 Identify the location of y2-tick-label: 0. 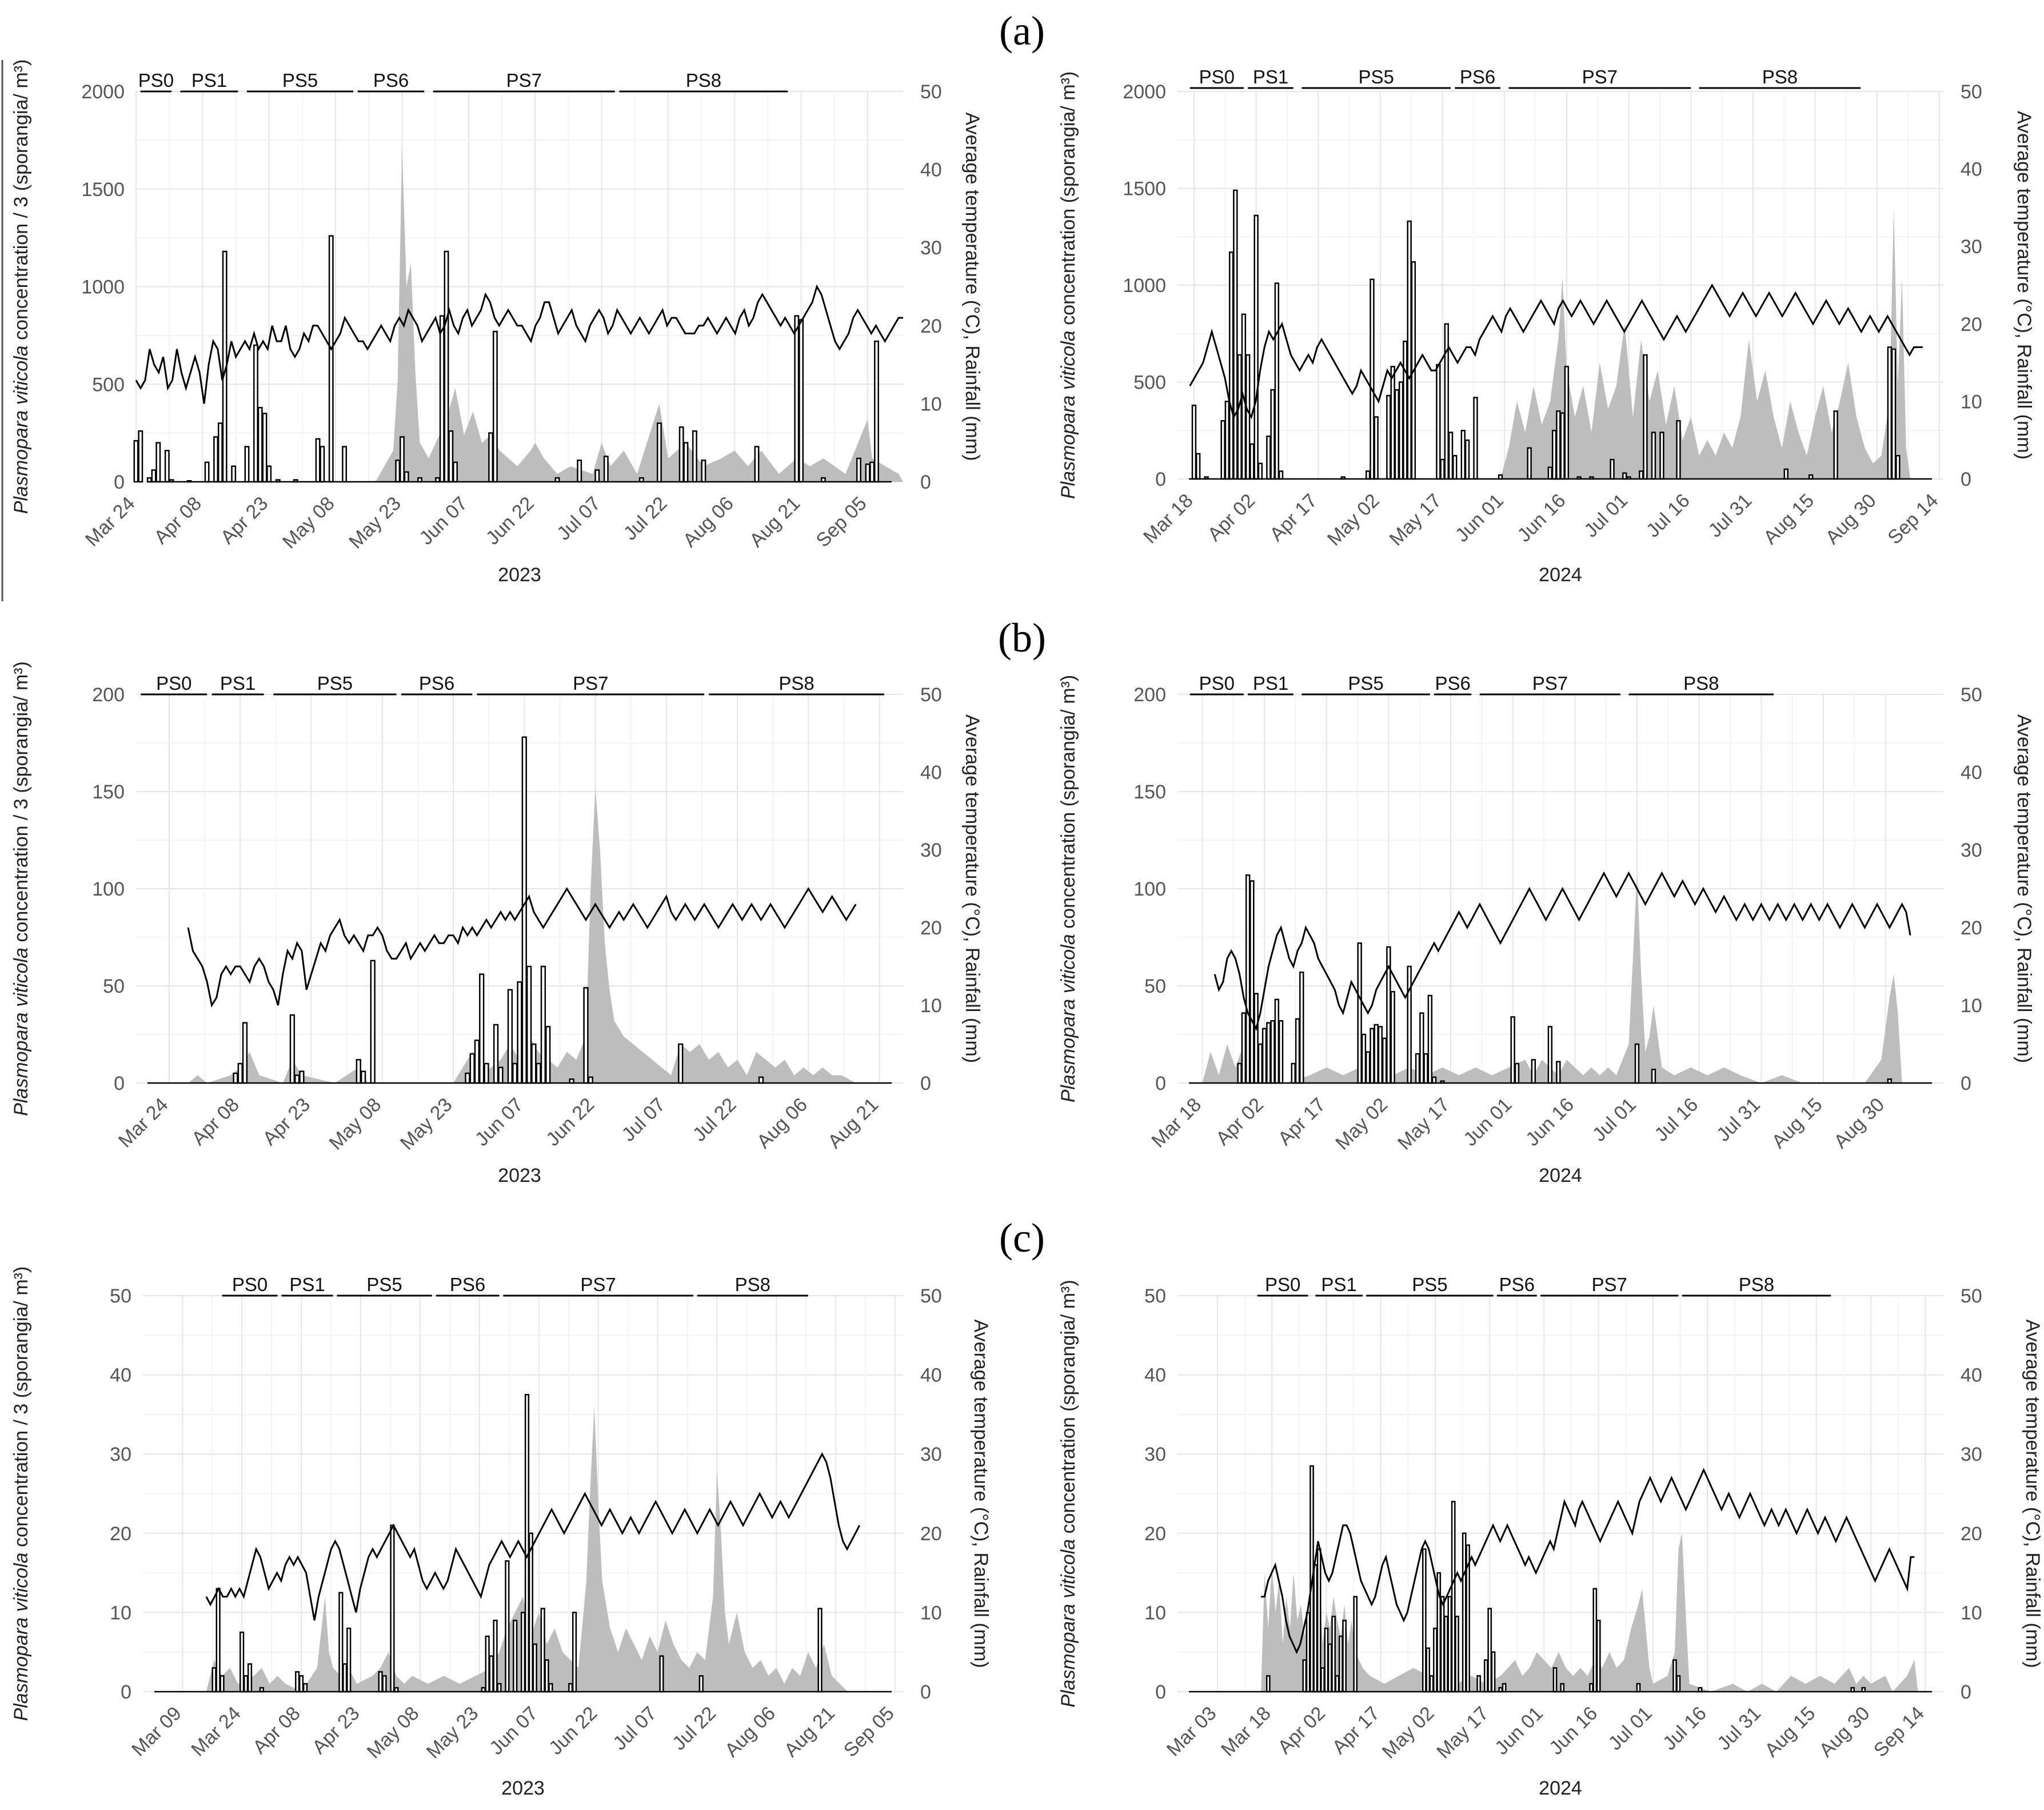
(925, 1692).